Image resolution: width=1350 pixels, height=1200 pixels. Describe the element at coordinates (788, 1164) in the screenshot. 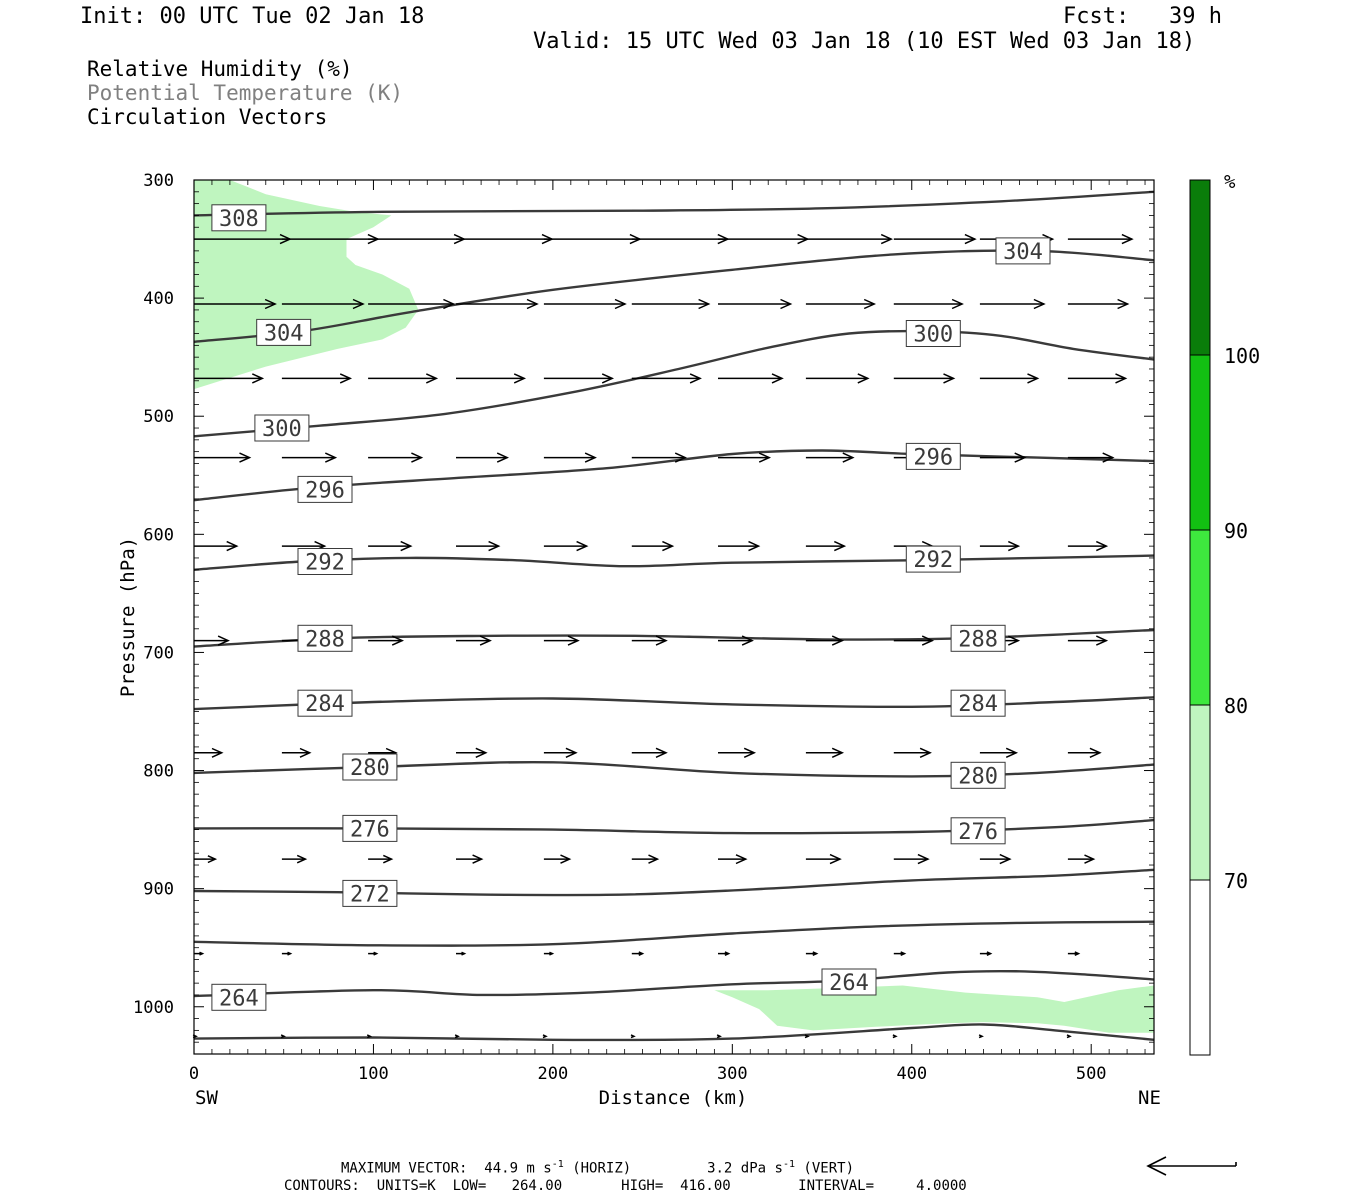

I see `max-vector-vert-exponent: -1` at that location.